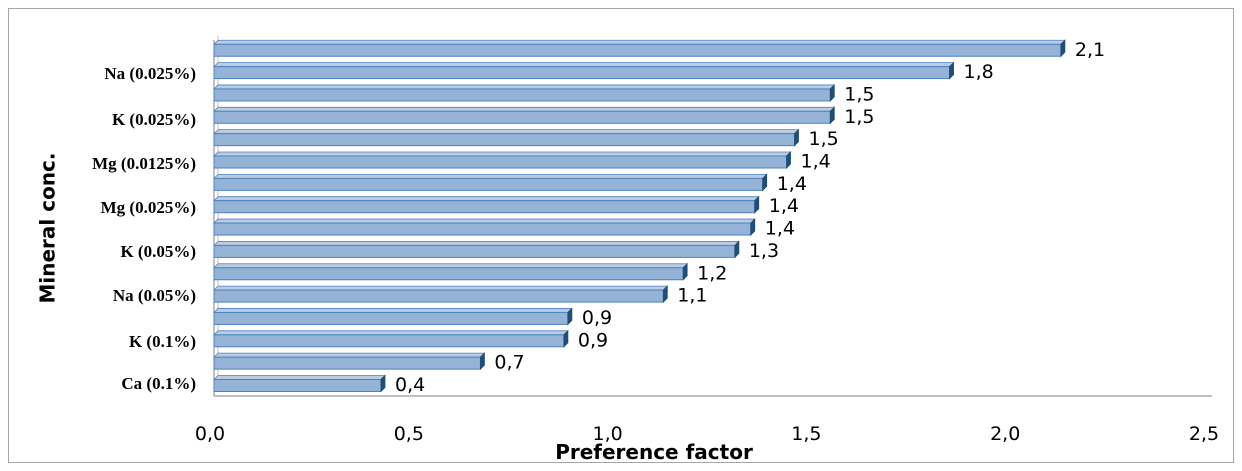 The width and height of the screenshot is (1242, 471). I want to click on y-tick-label: K (0.05%), so click(158, 251).